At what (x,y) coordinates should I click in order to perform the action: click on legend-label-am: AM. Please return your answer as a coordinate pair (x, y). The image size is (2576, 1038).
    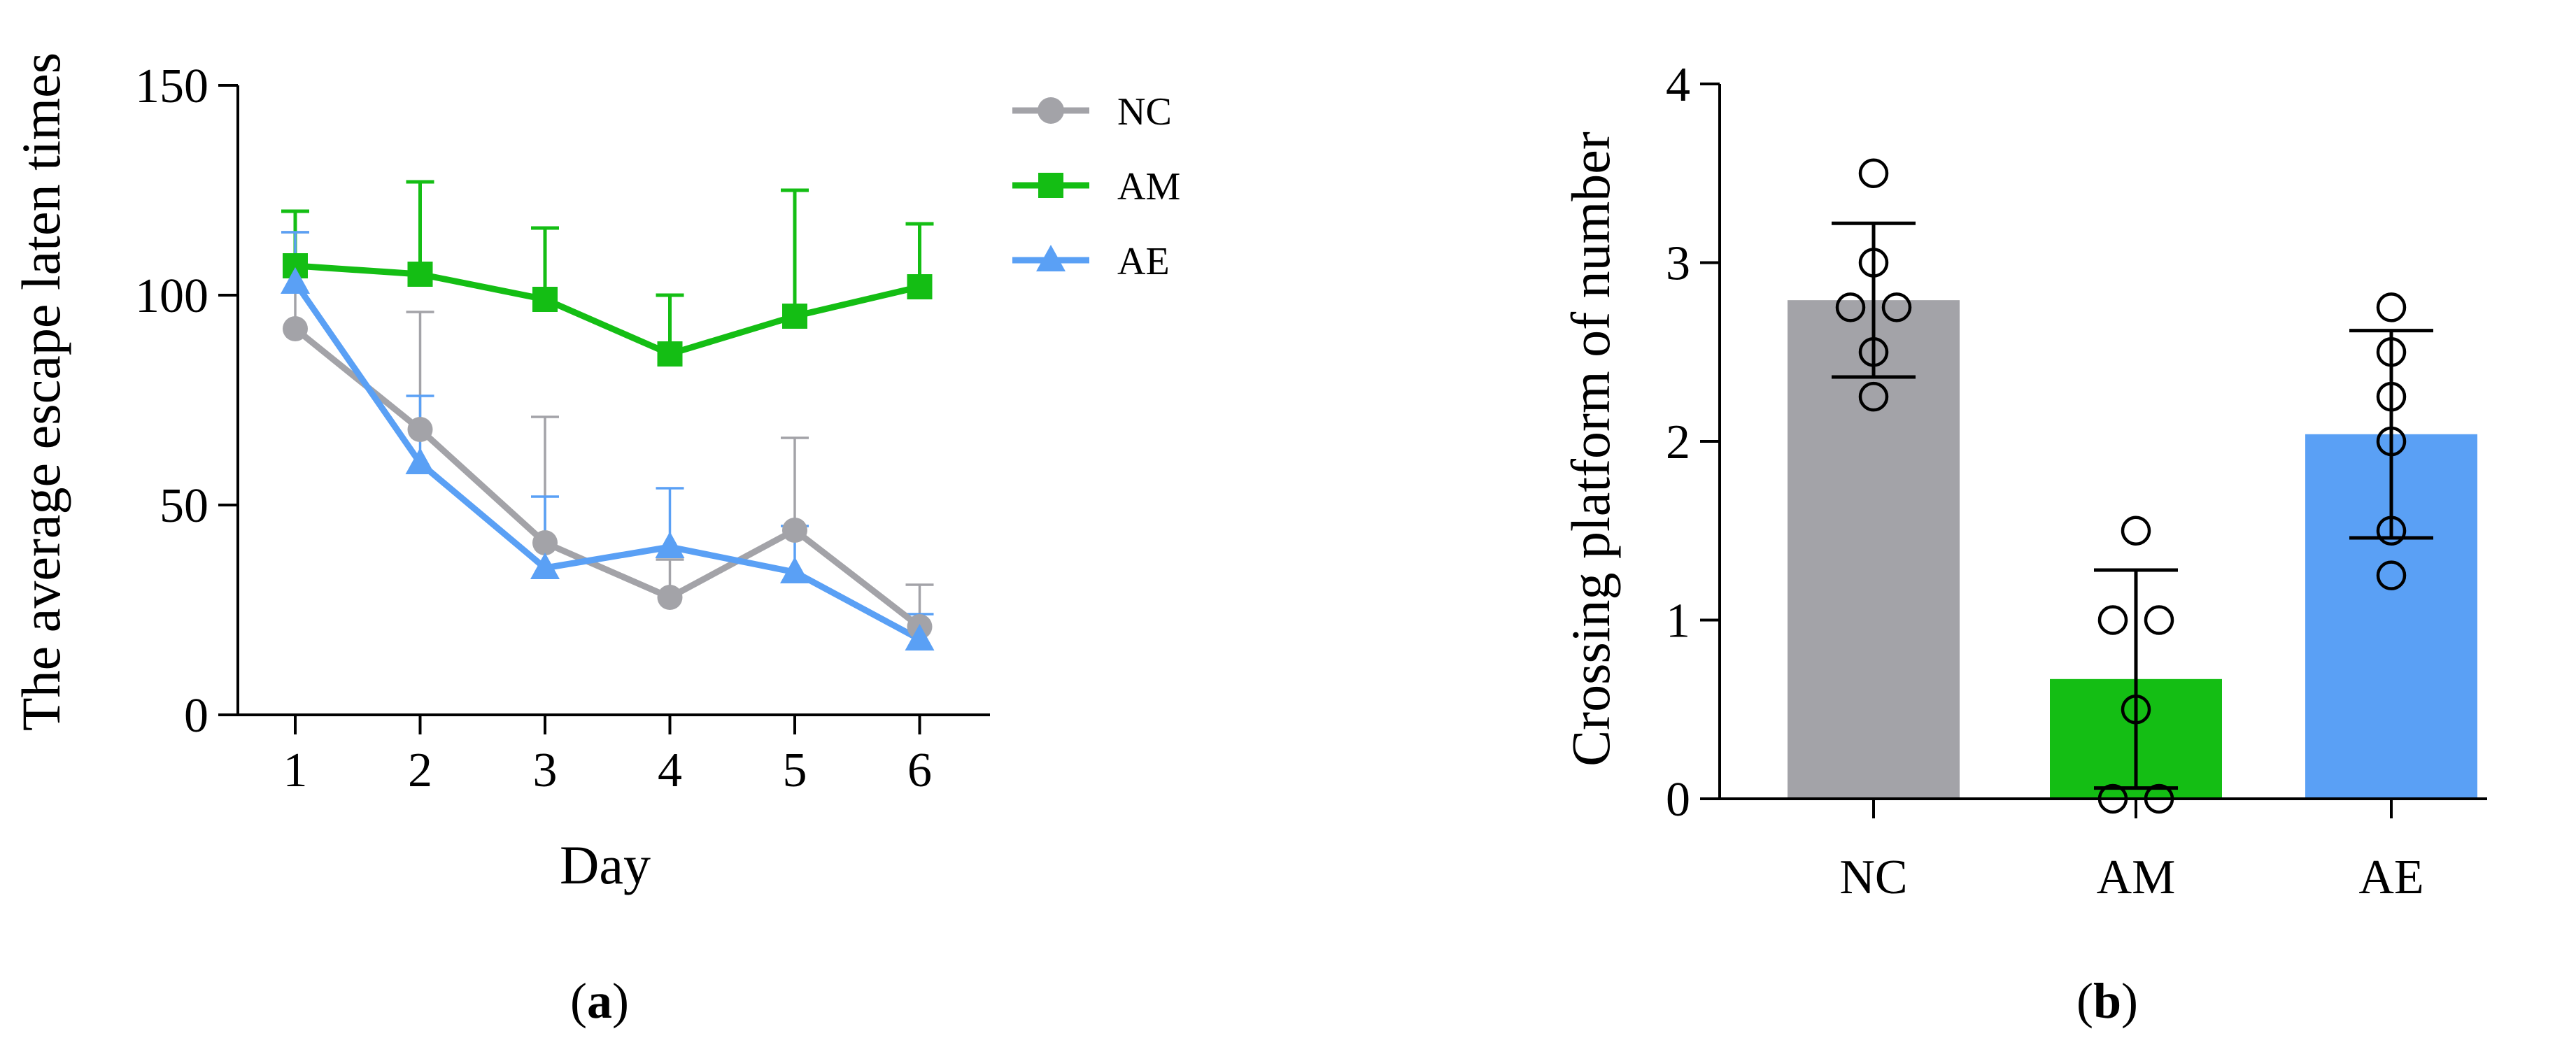
    Looking at the image, I should click on (1148, 186).